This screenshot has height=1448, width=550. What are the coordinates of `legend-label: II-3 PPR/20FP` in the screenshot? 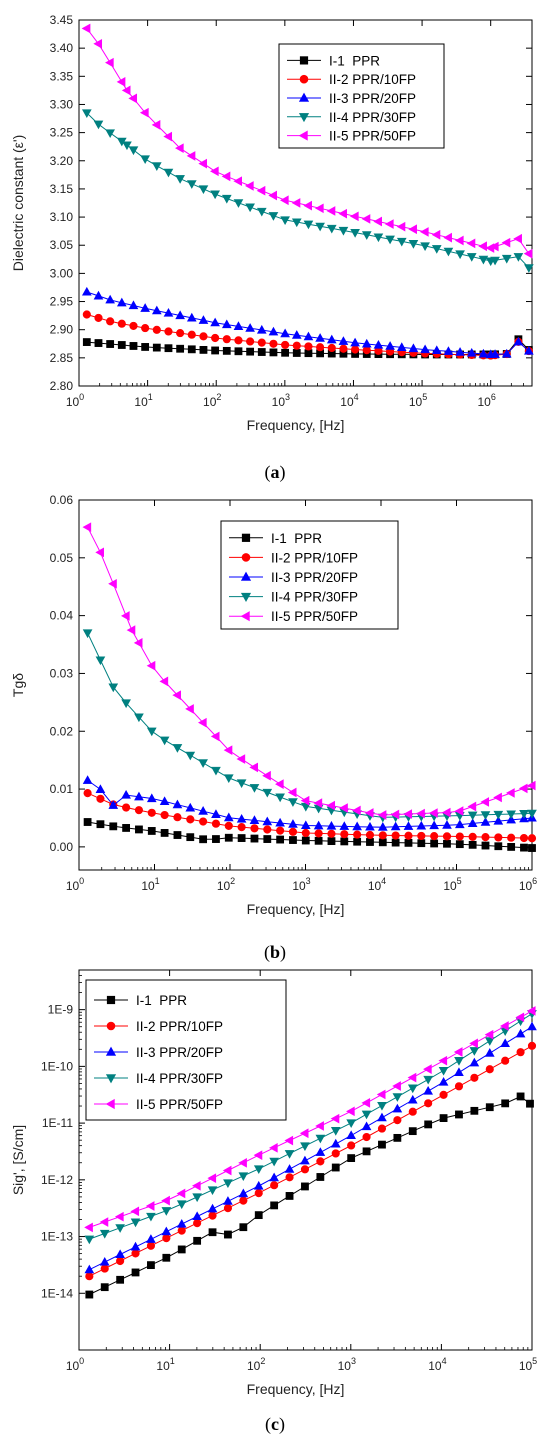 It's located at (314, 577).